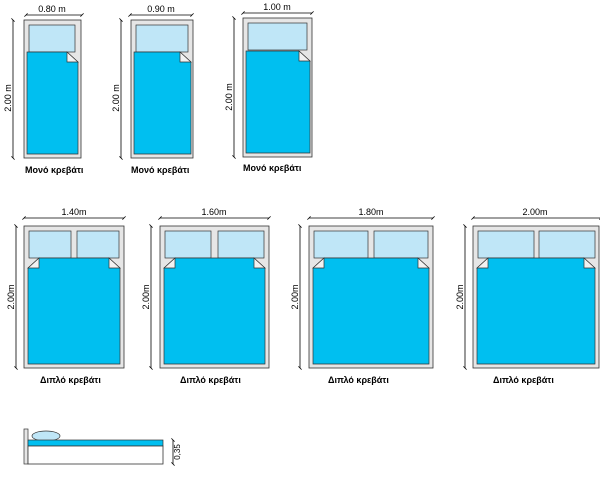 This screenshot has width=600, height=478. What do you see at coordinates (46, 436) in the screenshot?
I see `pillow-side` at bounding box center [46, 436].